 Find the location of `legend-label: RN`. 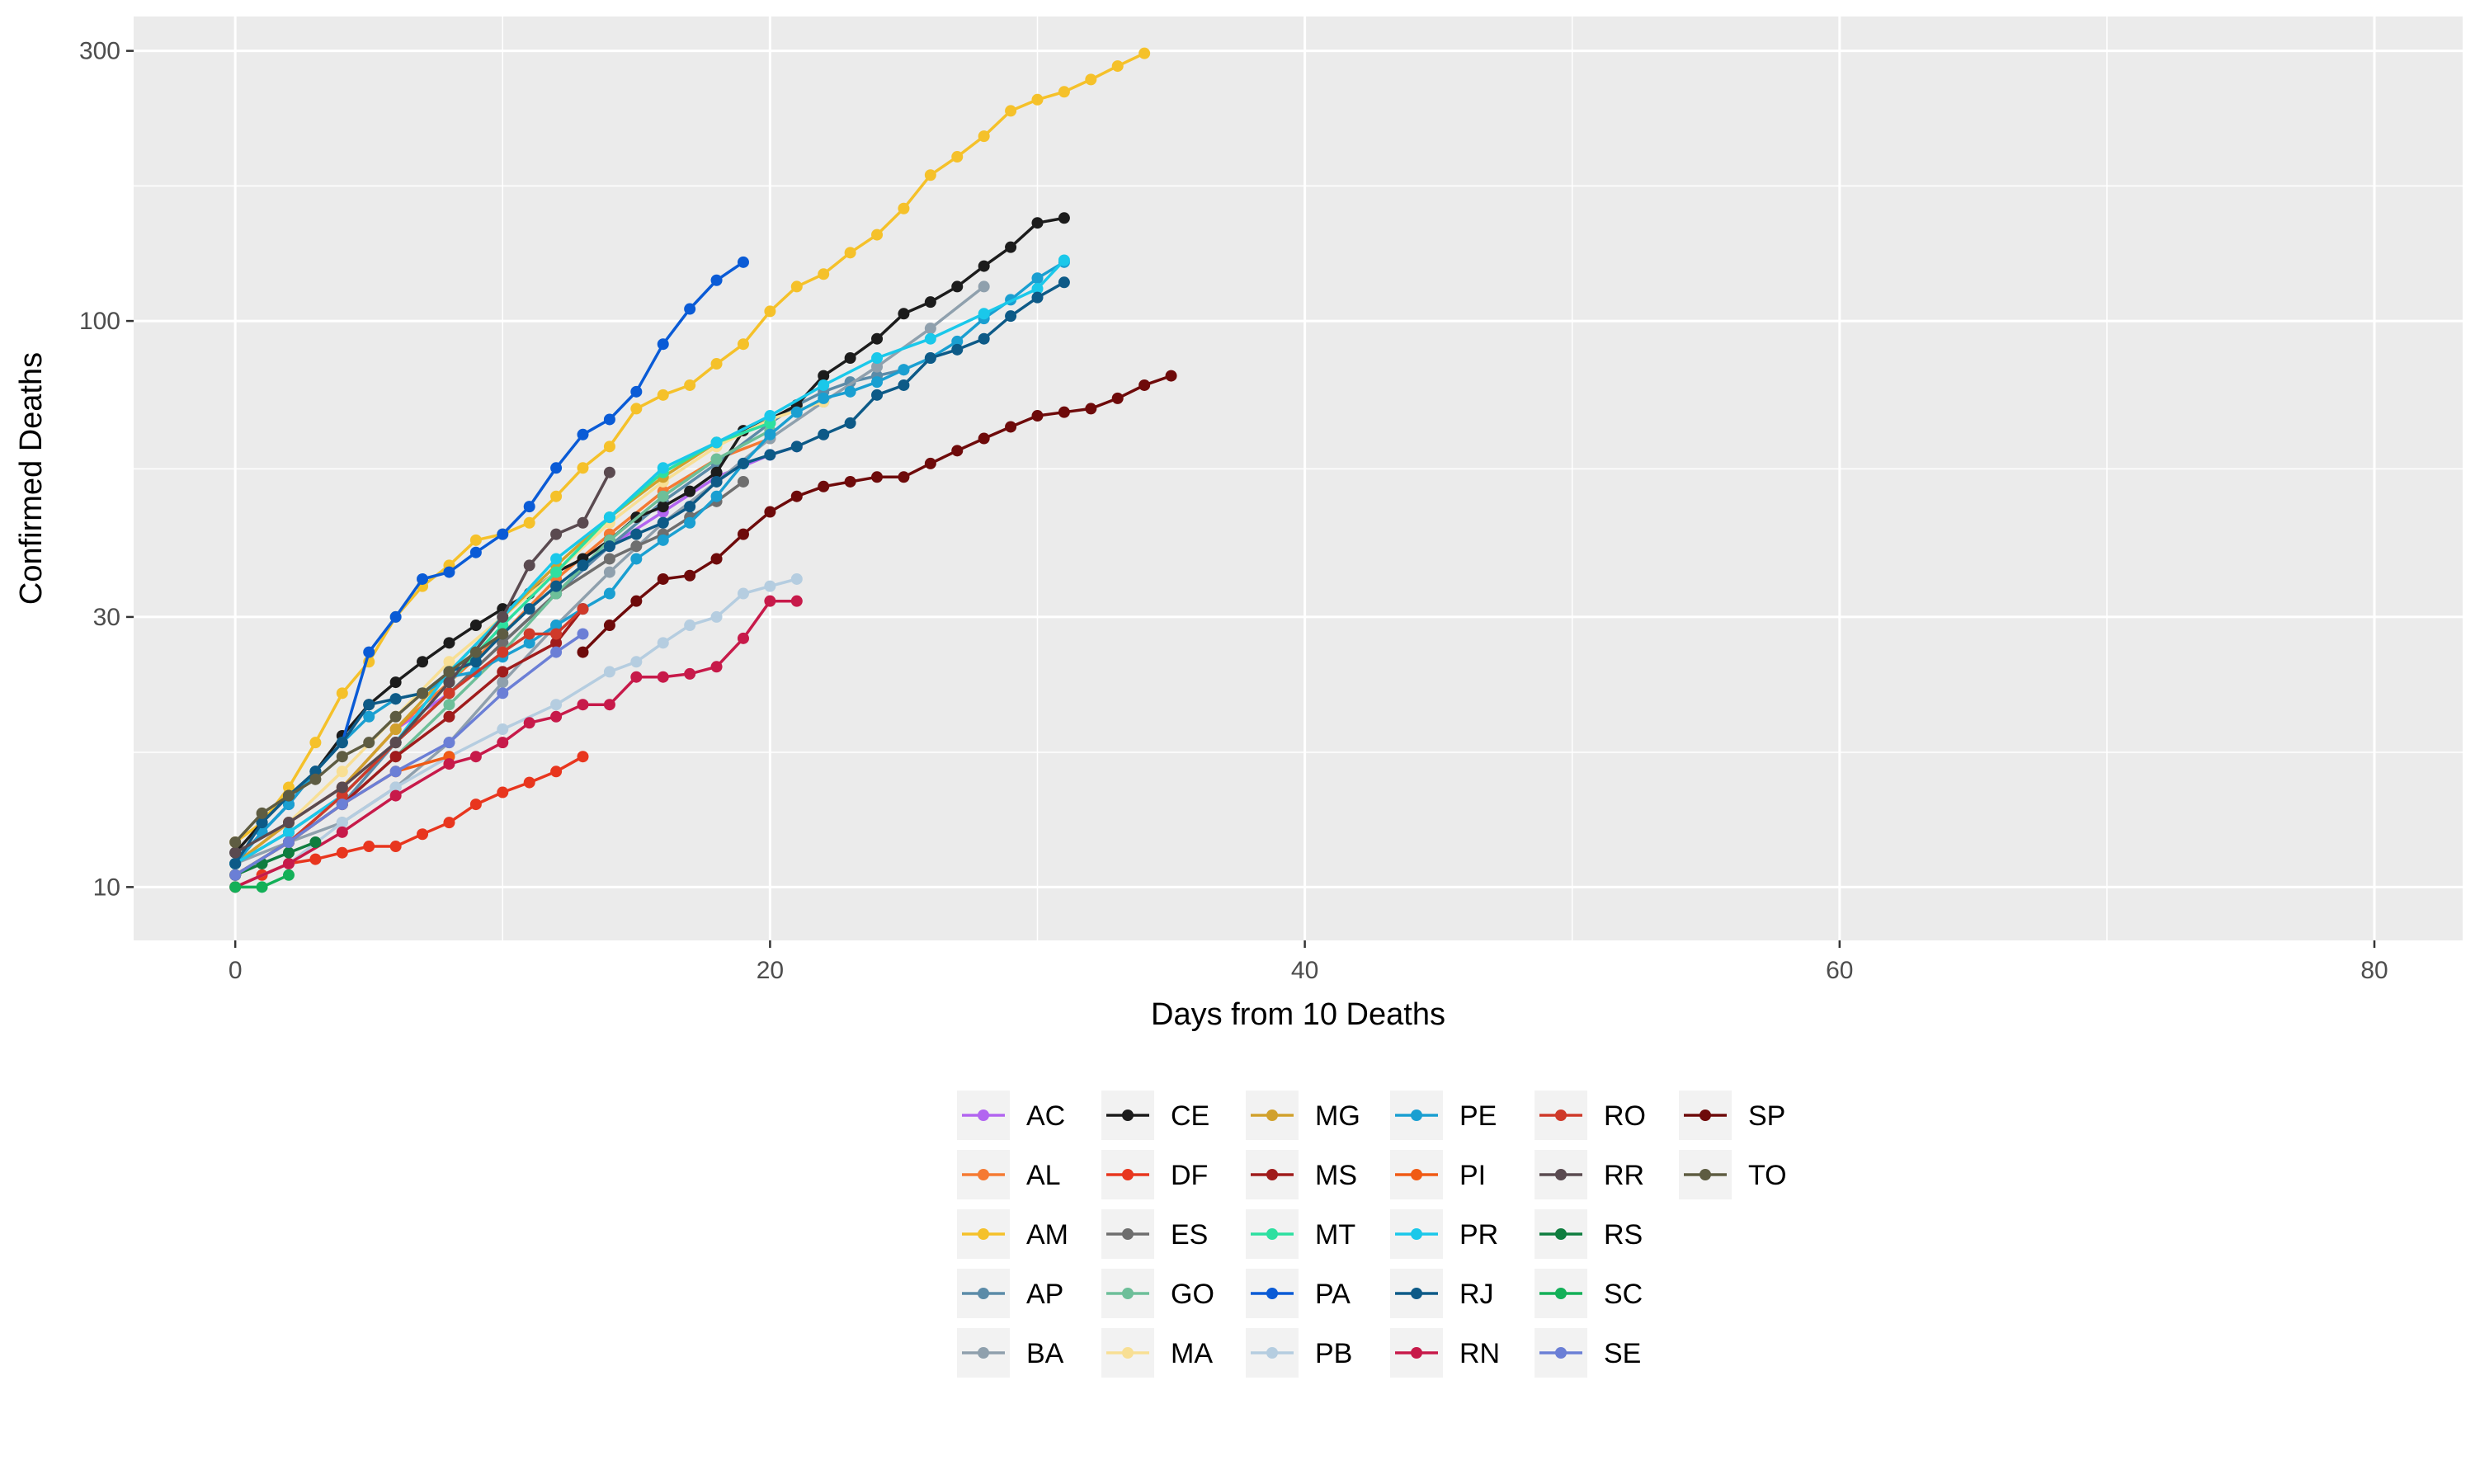

legend-label: RN is located at coordinates (1479, 1353).